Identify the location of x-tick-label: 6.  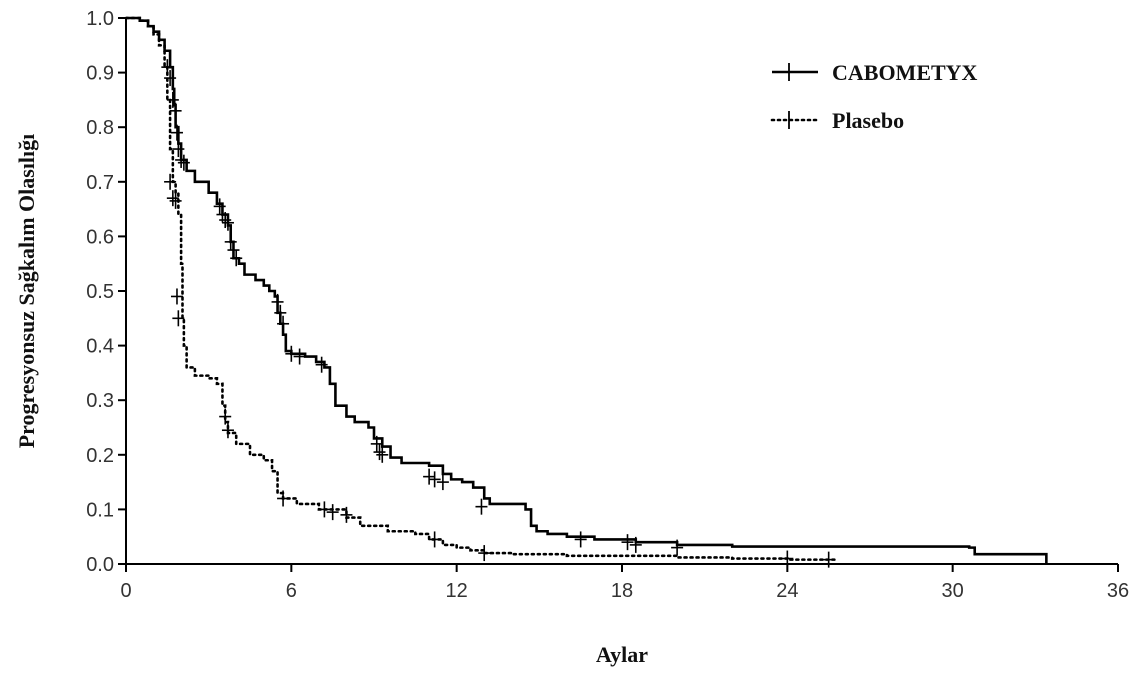
(291, 591).